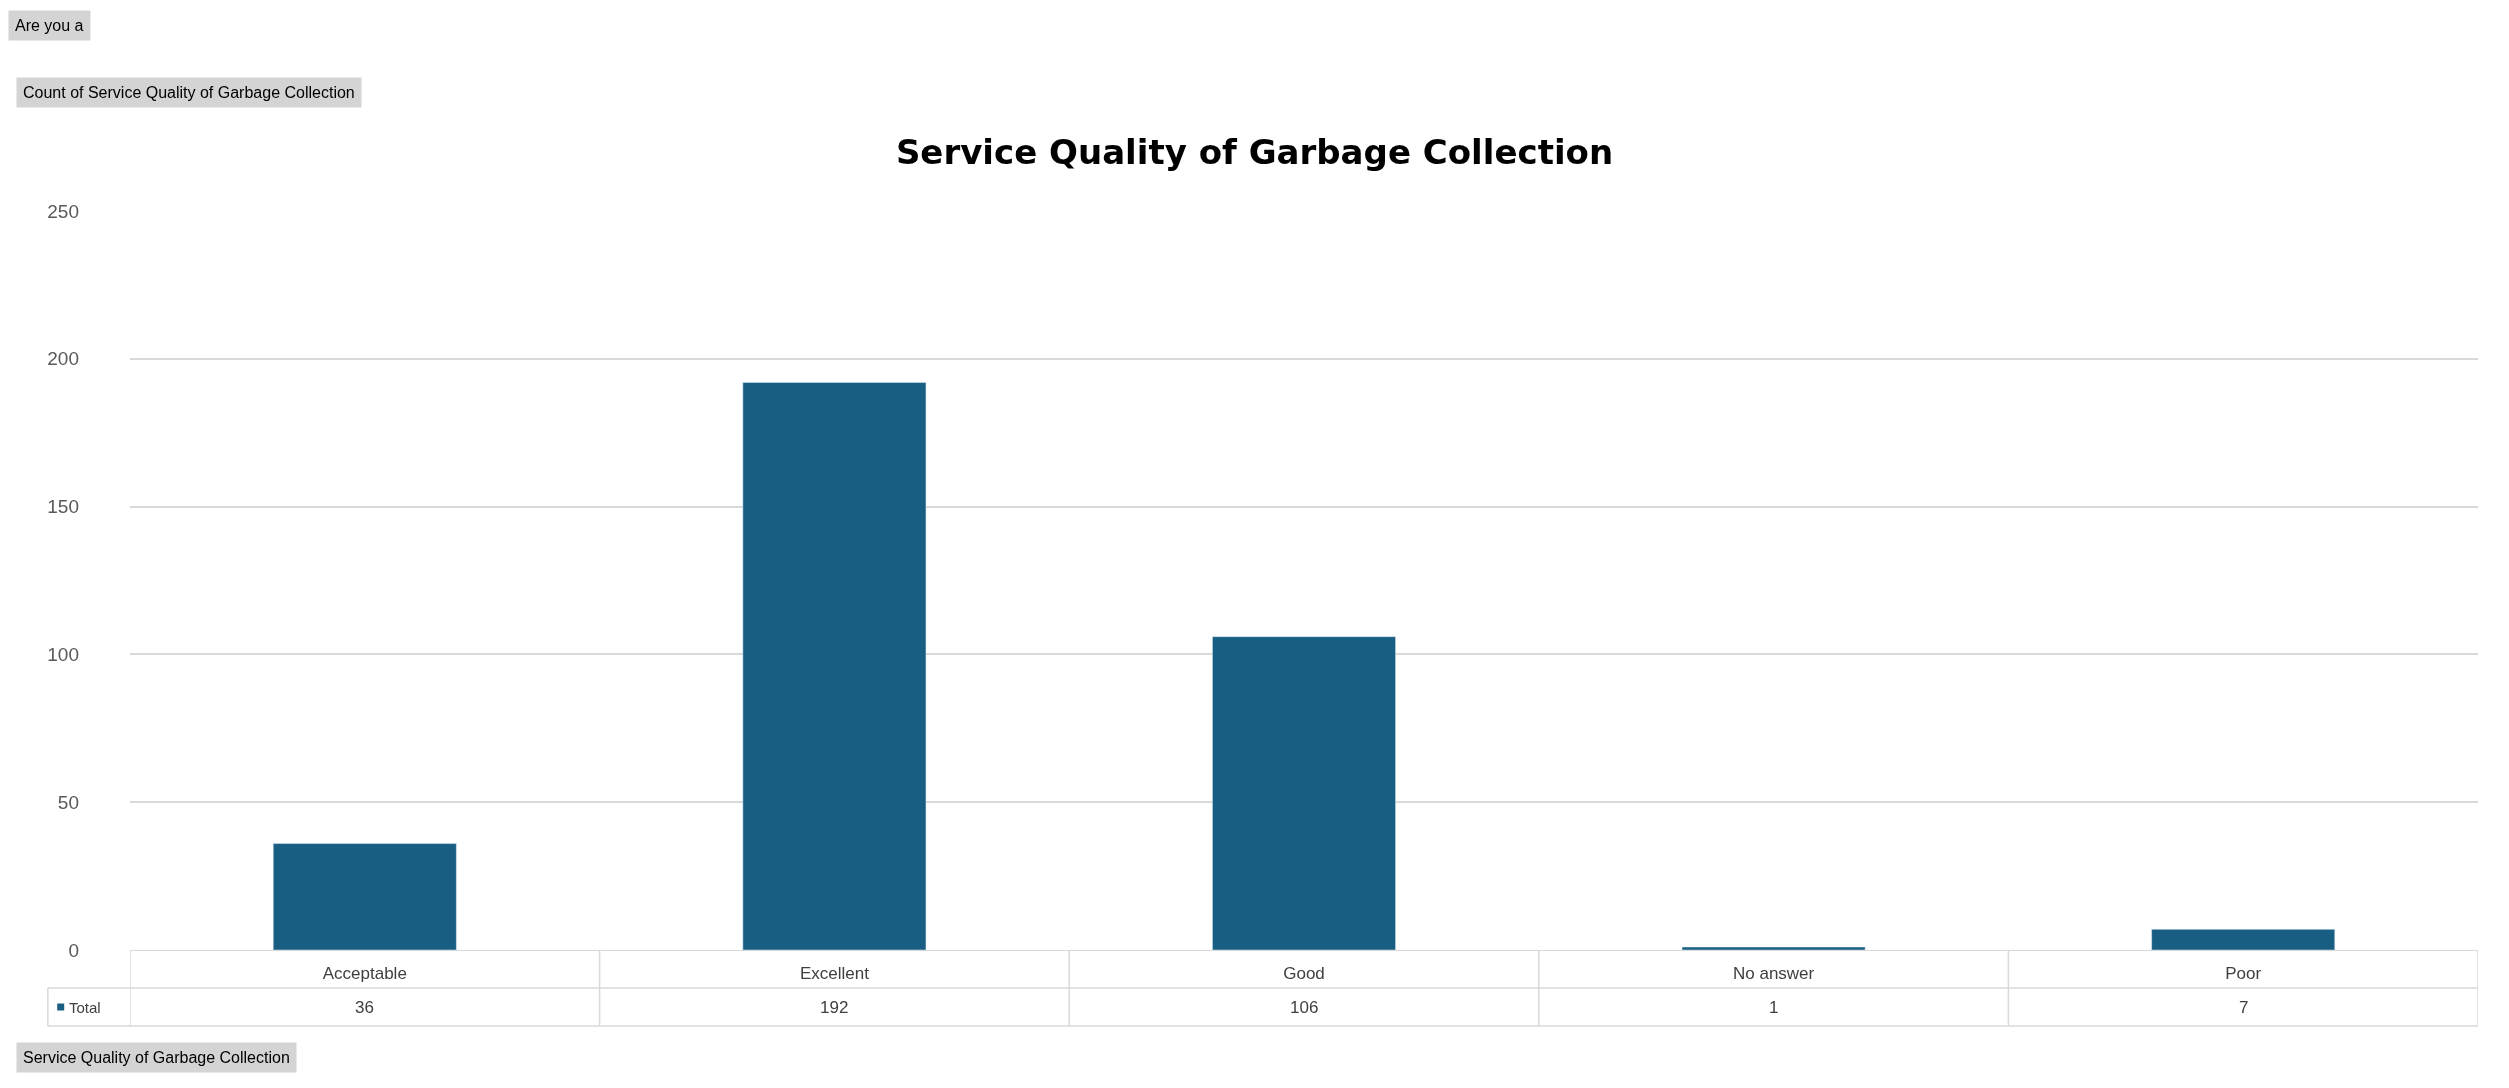 Image resolution: width=2509 pixels, height=1088 pixels. What do you see at coordinates (68, 802) in the screenshot?
I see `y-tick-label: 50` at bounding box center [68, 802].